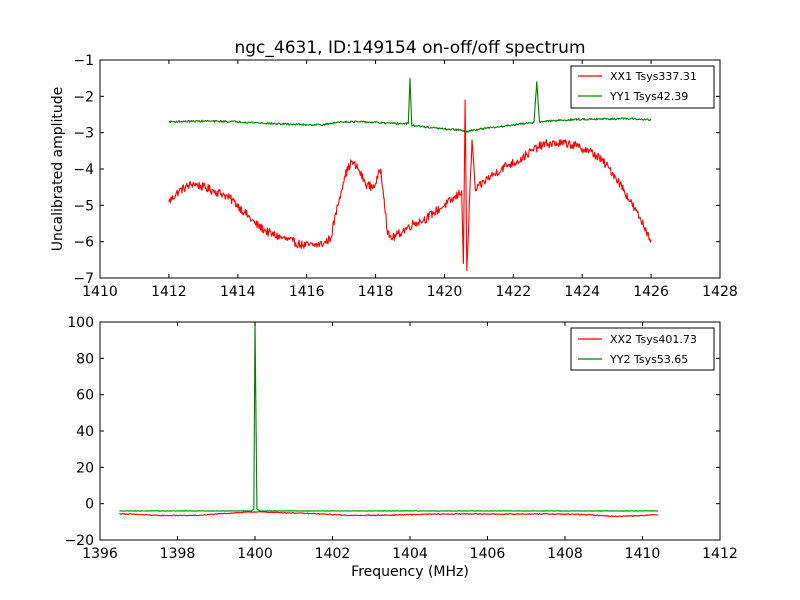  What do you see at coordinates (83, 206) in the screenshot?
I see `top-ytick-label: −5` at bounding box center [83, 206].